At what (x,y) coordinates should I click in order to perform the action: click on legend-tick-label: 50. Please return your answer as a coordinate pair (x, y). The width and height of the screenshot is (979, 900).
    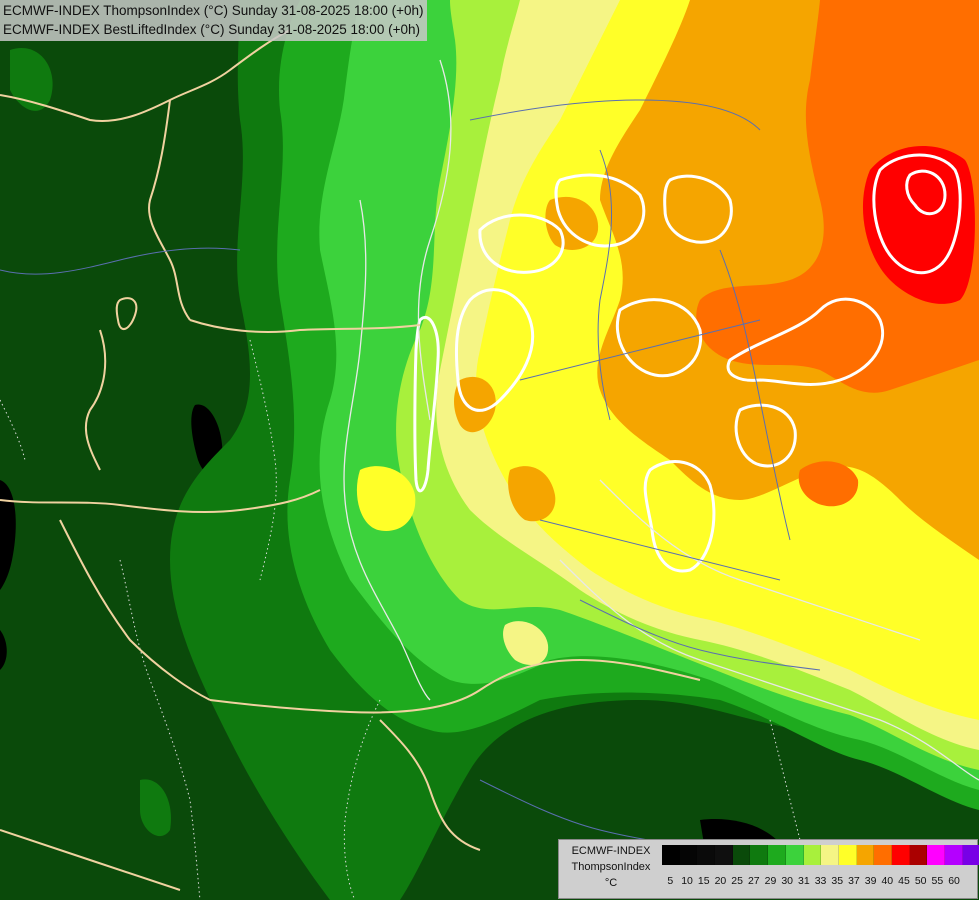
    Looking at the image, I should click on (920, 881).